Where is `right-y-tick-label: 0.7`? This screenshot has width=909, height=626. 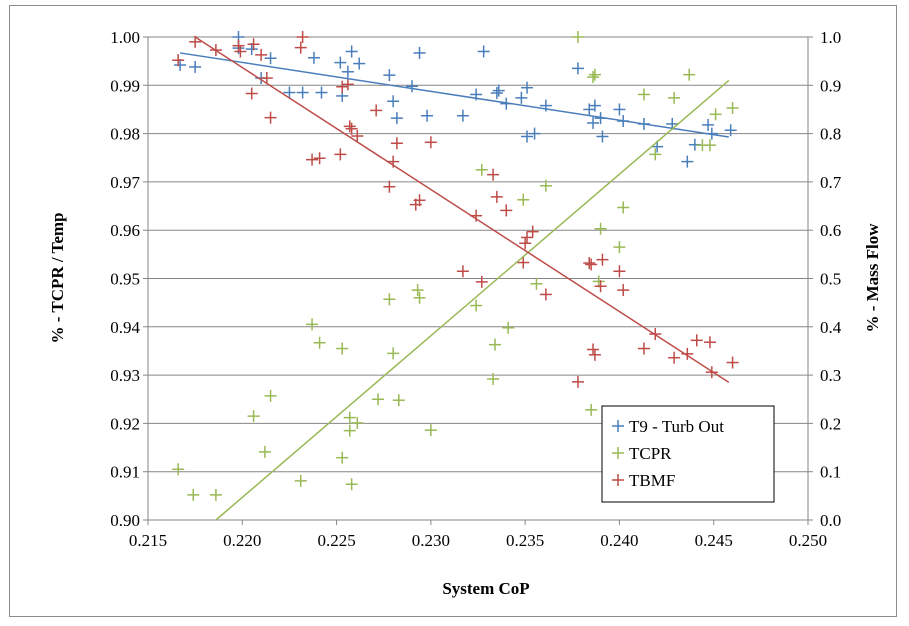
right-y-tick-label: 0.7 is located at coordinates (831, 182).